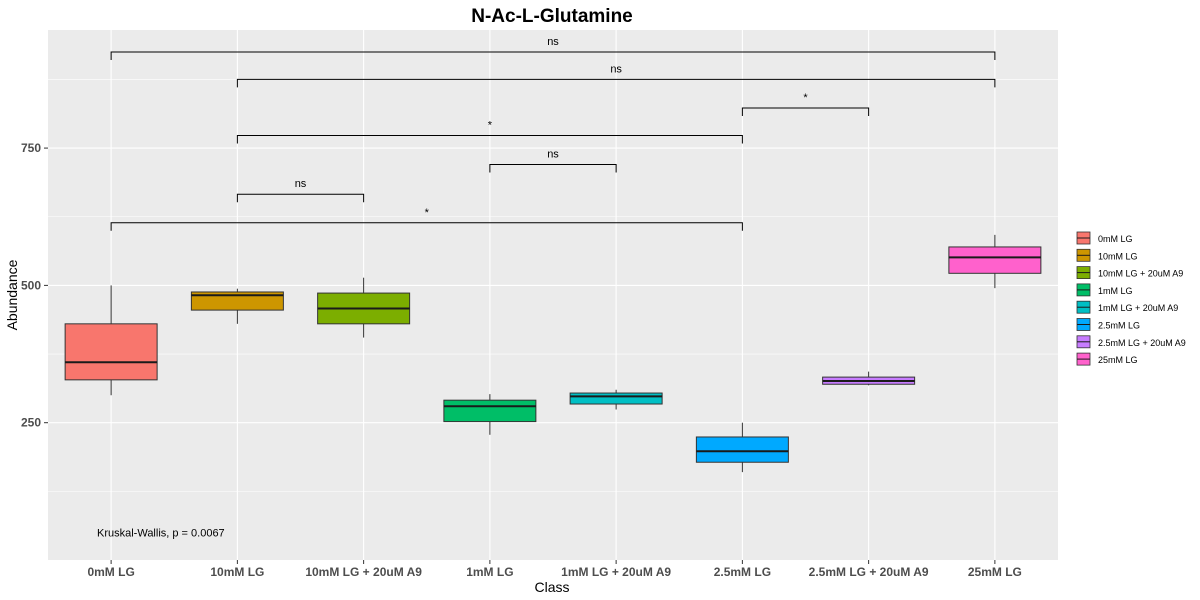  What do you see at coordinates (742, 572) in the screenshot?
I see `x-tick-label: 2.5mM LG` at bounding box center [742, 572].